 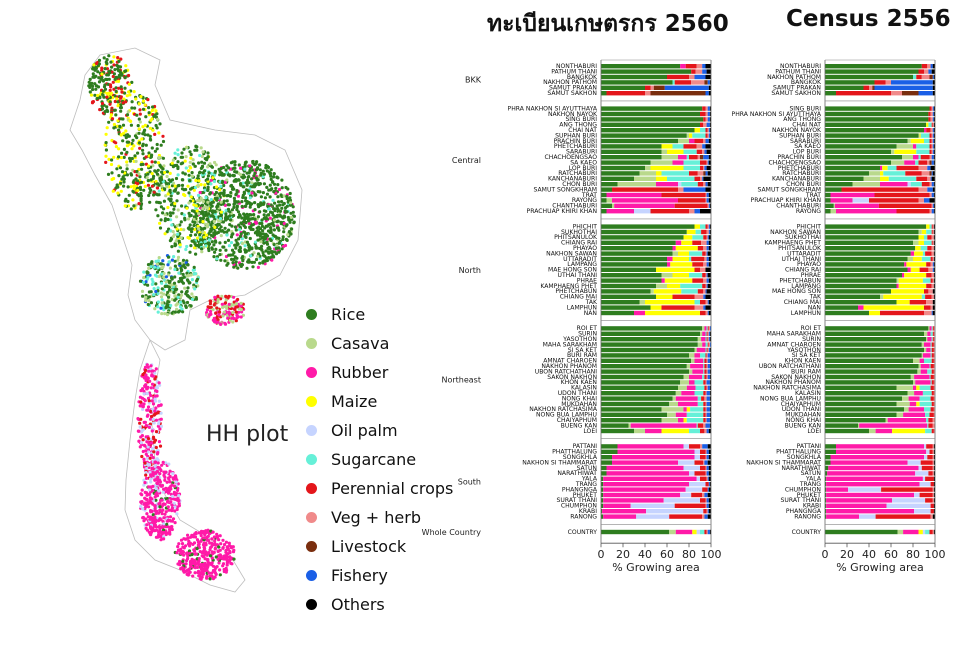 I want to click on row-label: CHUMPHON, so click(x=579, y=506).